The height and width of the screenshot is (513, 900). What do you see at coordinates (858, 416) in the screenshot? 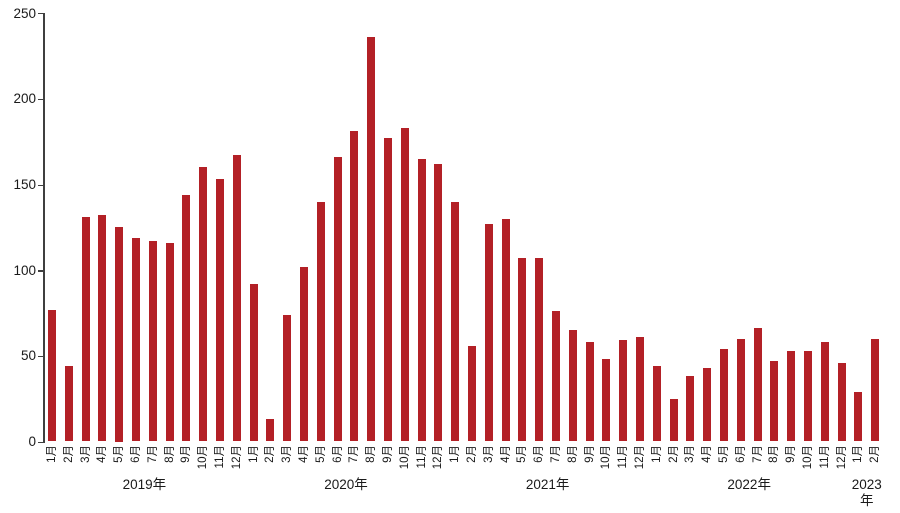
I see `bar-2023年-1月` at bounding box center [858, 416].